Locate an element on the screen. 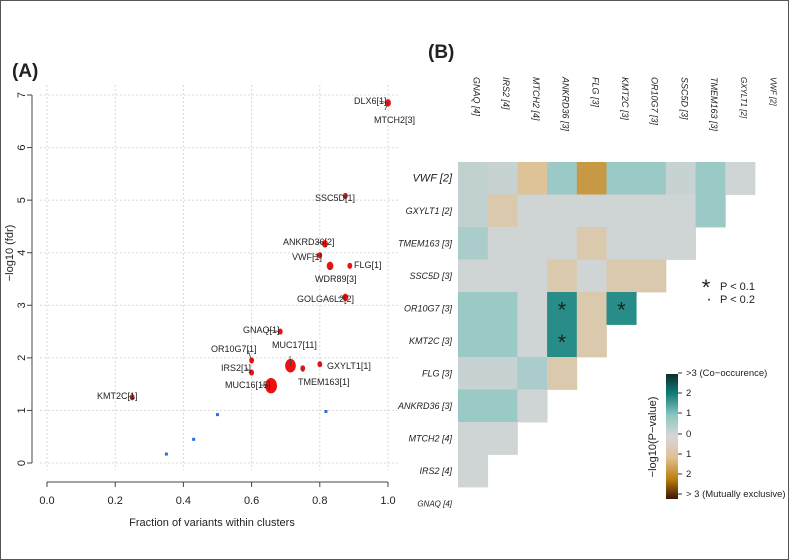 This screenshot has height=560, width=789. heatmap-column-label: IRS2 [4] is located at coordinates (506, 93).